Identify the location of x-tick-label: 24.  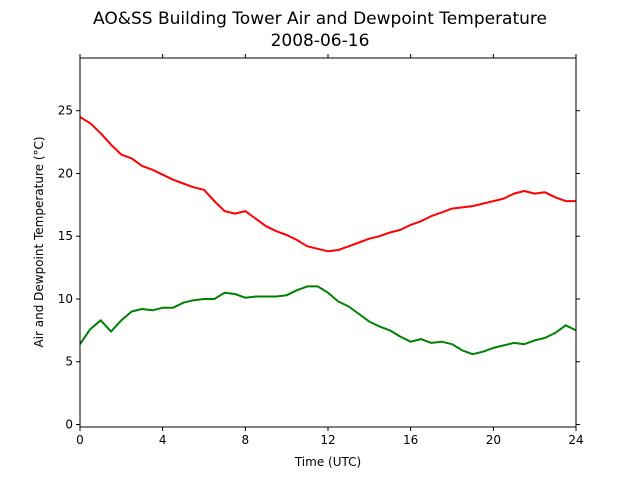
(575, 440).